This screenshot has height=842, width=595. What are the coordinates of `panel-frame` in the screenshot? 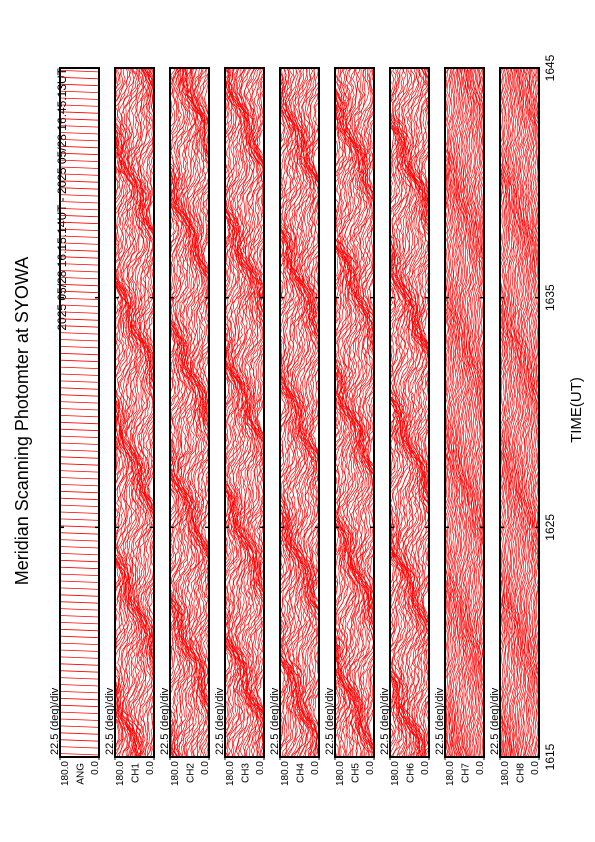 It's located at (189, 412).